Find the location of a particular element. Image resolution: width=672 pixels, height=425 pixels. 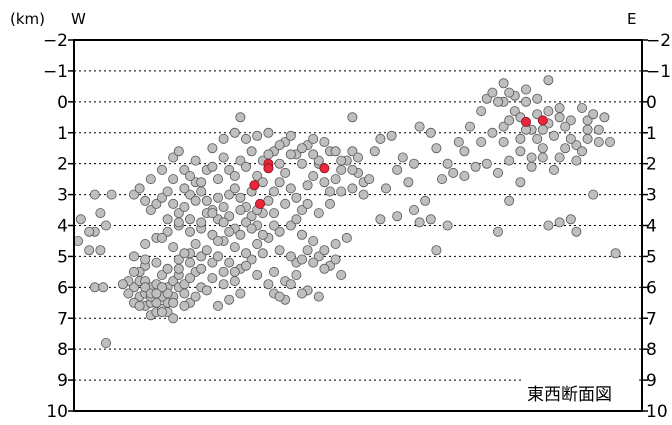

y-tick-label-right: 9 is located at coordinates (651, 381).